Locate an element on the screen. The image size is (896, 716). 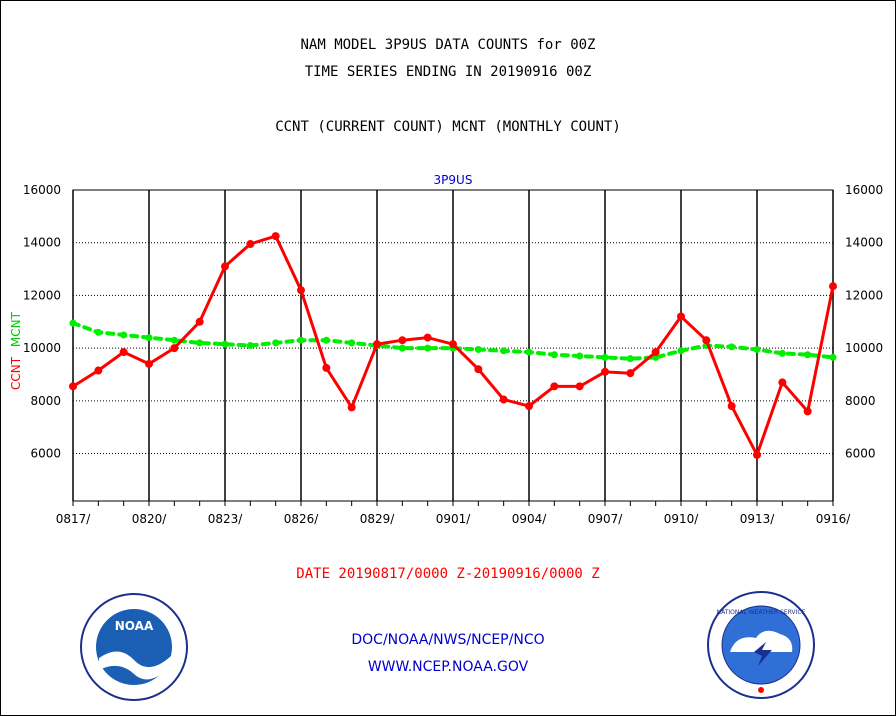
x-tick-6: 0904/ is located at coordinates (530, 519).